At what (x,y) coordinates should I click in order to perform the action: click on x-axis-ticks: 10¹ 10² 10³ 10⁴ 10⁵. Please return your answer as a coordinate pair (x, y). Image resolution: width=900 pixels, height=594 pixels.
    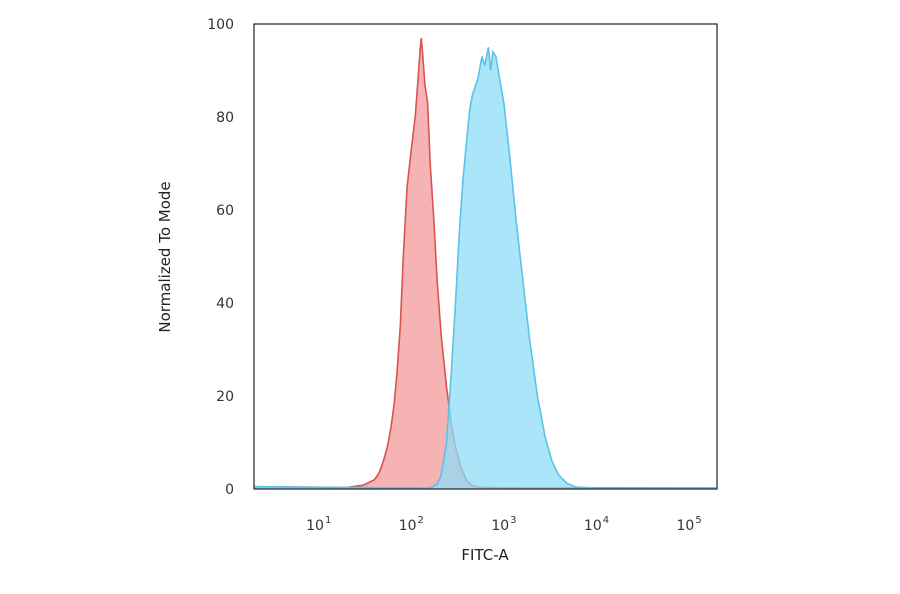
    Looking at the image, I should click on (504, 524).